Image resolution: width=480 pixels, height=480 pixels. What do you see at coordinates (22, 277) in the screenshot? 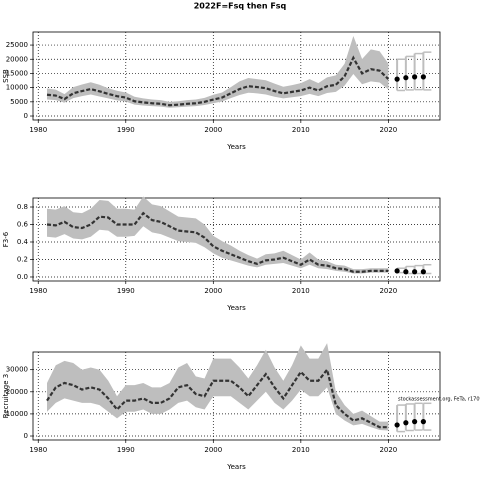
I see `y-tick-label: 0.0` at bounding box center [22, 277].